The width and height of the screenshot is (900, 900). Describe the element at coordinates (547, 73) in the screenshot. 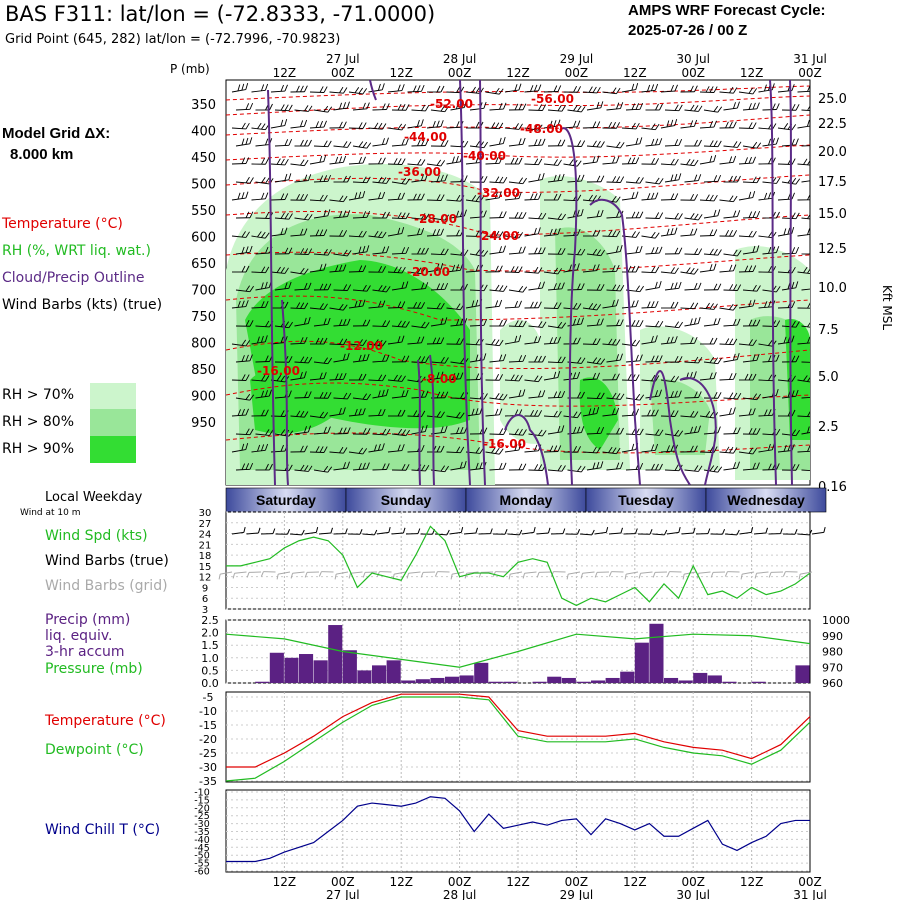

I see `top-time-ticks: 12Z 00Z 12Z 00Z 12Z 00Z 12Z 00Z 12Z 00Z` at that location.